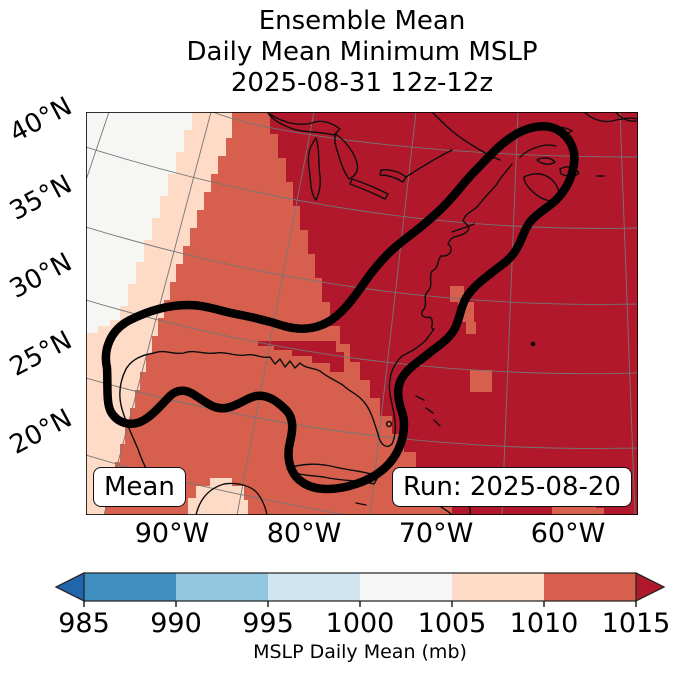 This screenshot has height=674, width=688. What do you see at coordinates (362, 21) in the screenshot?
I see `title-line-1: Ensemble Mean` at bounding box center [362, 21].